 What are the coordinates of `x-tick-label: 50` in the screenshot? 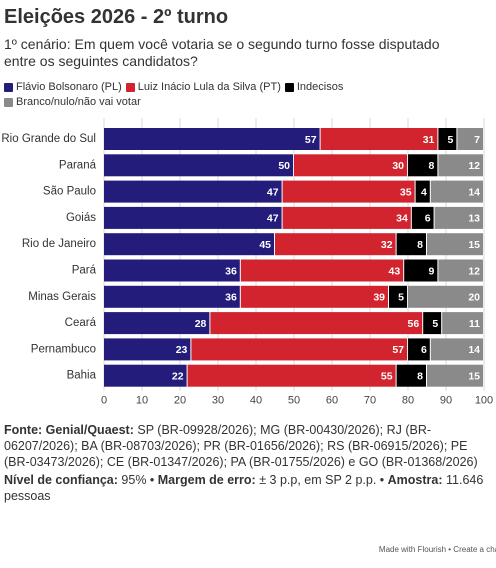 It's located at (294, 401).